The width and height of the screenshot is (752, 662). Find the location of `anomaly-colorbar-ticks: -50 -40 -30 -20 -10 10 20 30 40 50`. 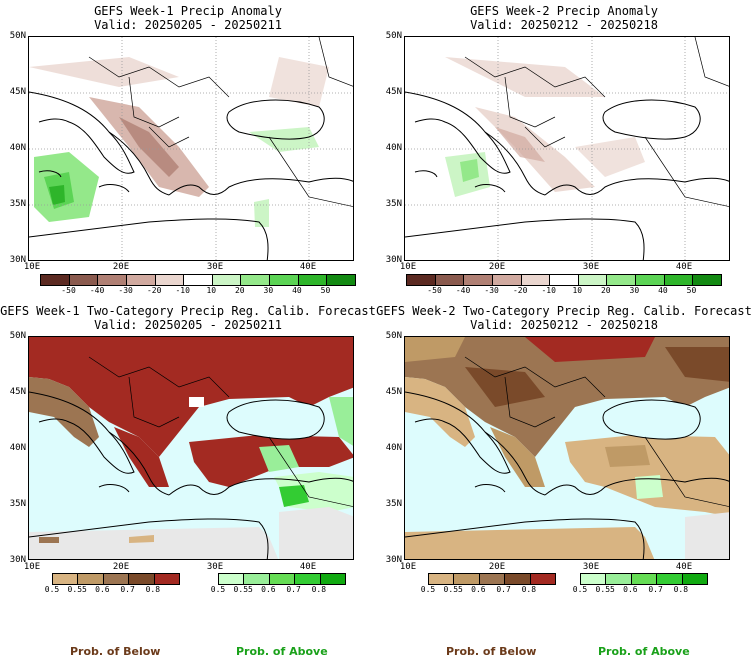

anomaly-colorbar-ticks: -50 -40 -30 -20 -10 10 20 30 40 50 is located at coordinates (197, 291).